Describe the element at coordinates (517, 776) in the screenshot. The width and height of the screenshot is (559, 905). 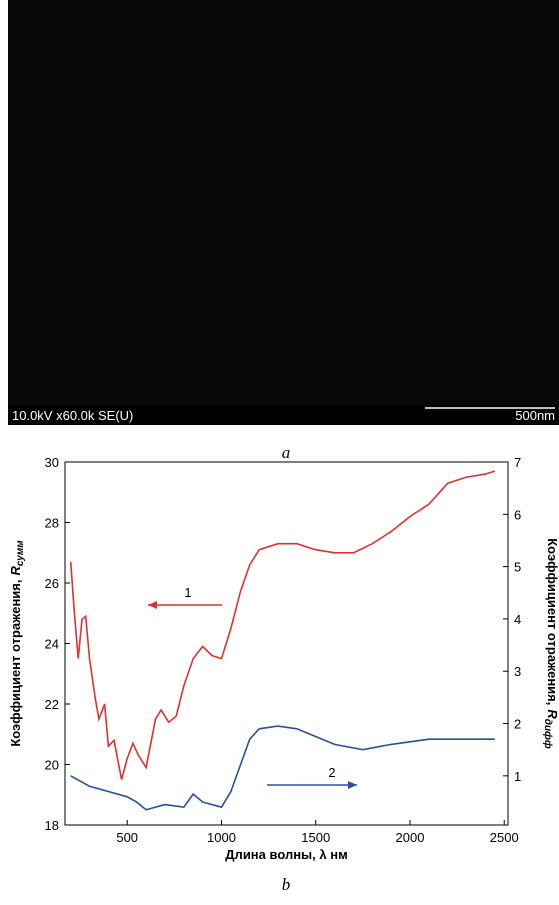
I see `y2-tick-label: 1` at that location.